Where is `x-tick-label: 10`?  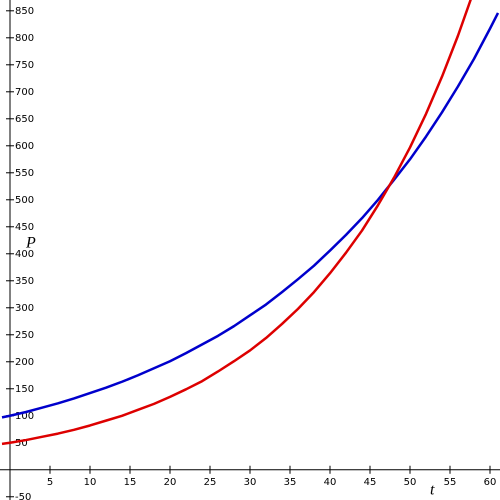 x-tick-label: 10 is located at coordinates (90, 482).